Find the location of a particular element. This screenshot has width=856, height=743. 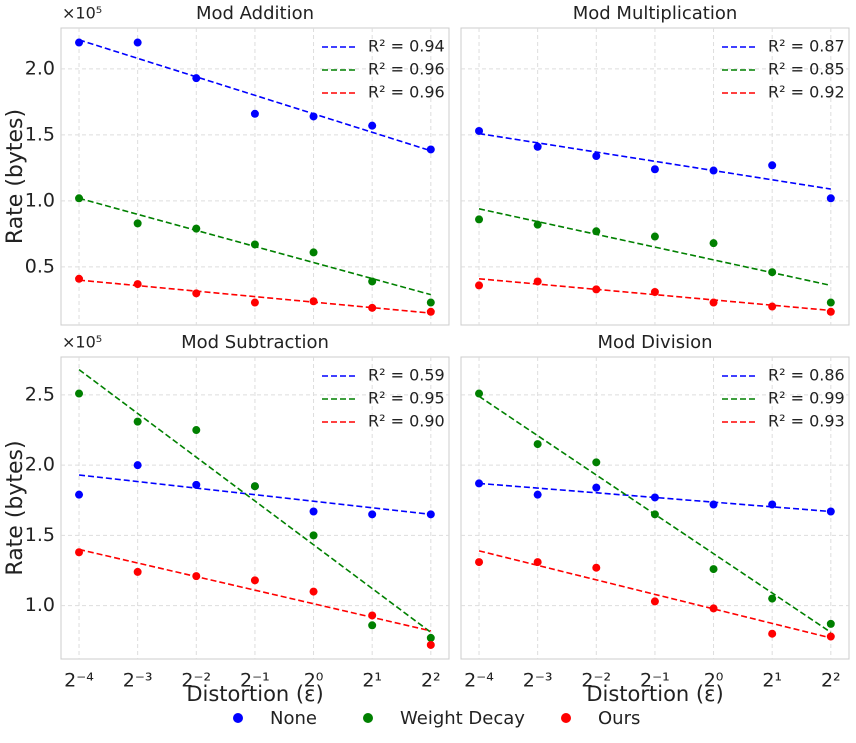

legend-label: R² = 0.87 is located at coordinates (806, 46).